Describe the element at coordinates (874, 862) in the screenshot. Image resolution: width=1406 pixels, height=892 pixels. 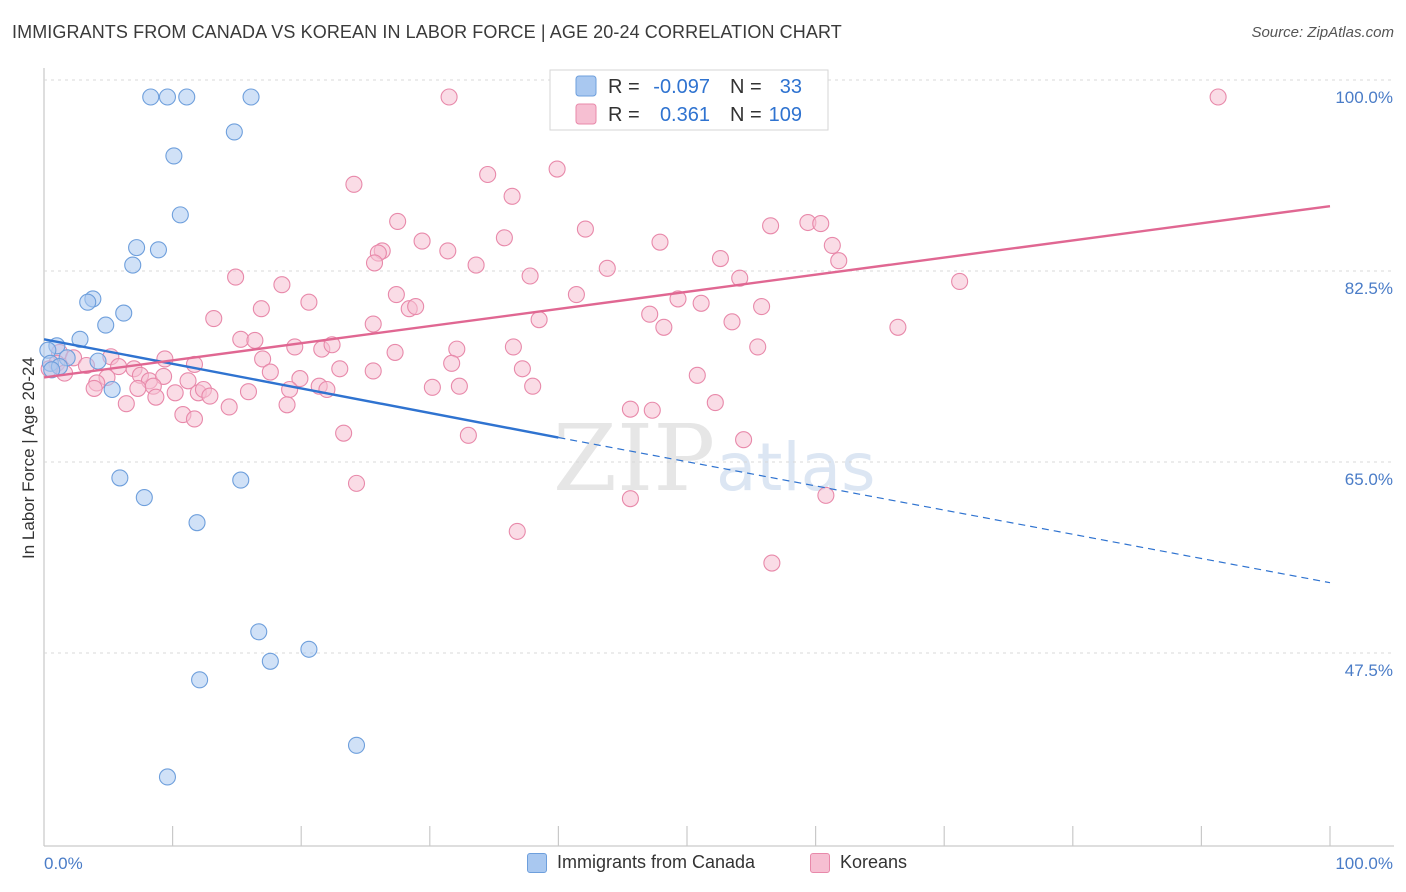
I see `legend-label-koreans: Koreans` at that location.